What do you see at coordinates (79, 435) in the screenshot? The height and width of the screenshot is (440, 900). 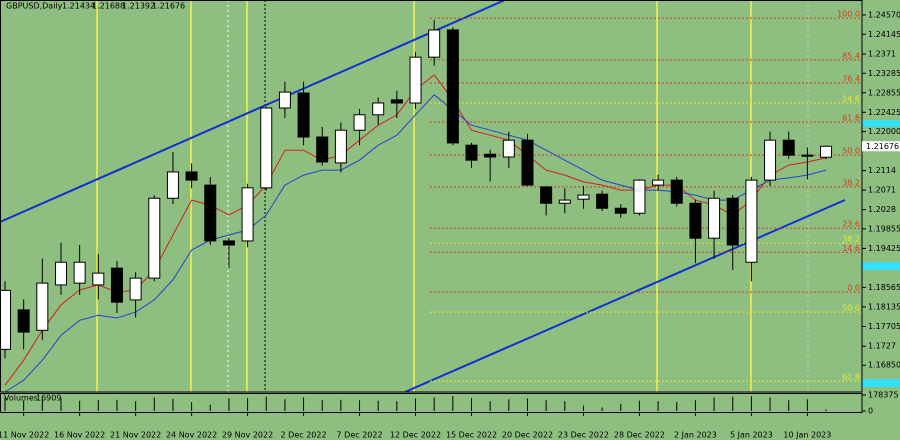 I see `x-tick-label: 16 Nov 2022` at bounding box center [79, 435].